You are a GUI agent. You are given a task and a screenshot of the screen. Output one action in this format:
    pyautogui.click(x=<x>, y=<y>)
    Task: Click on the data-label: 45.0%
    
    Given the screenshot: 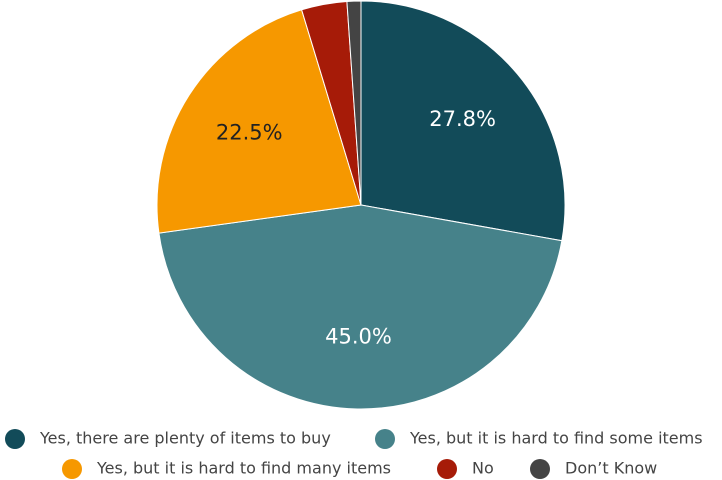 What is the action you would take?
    pyautogui.click(x=358, y=337)
    